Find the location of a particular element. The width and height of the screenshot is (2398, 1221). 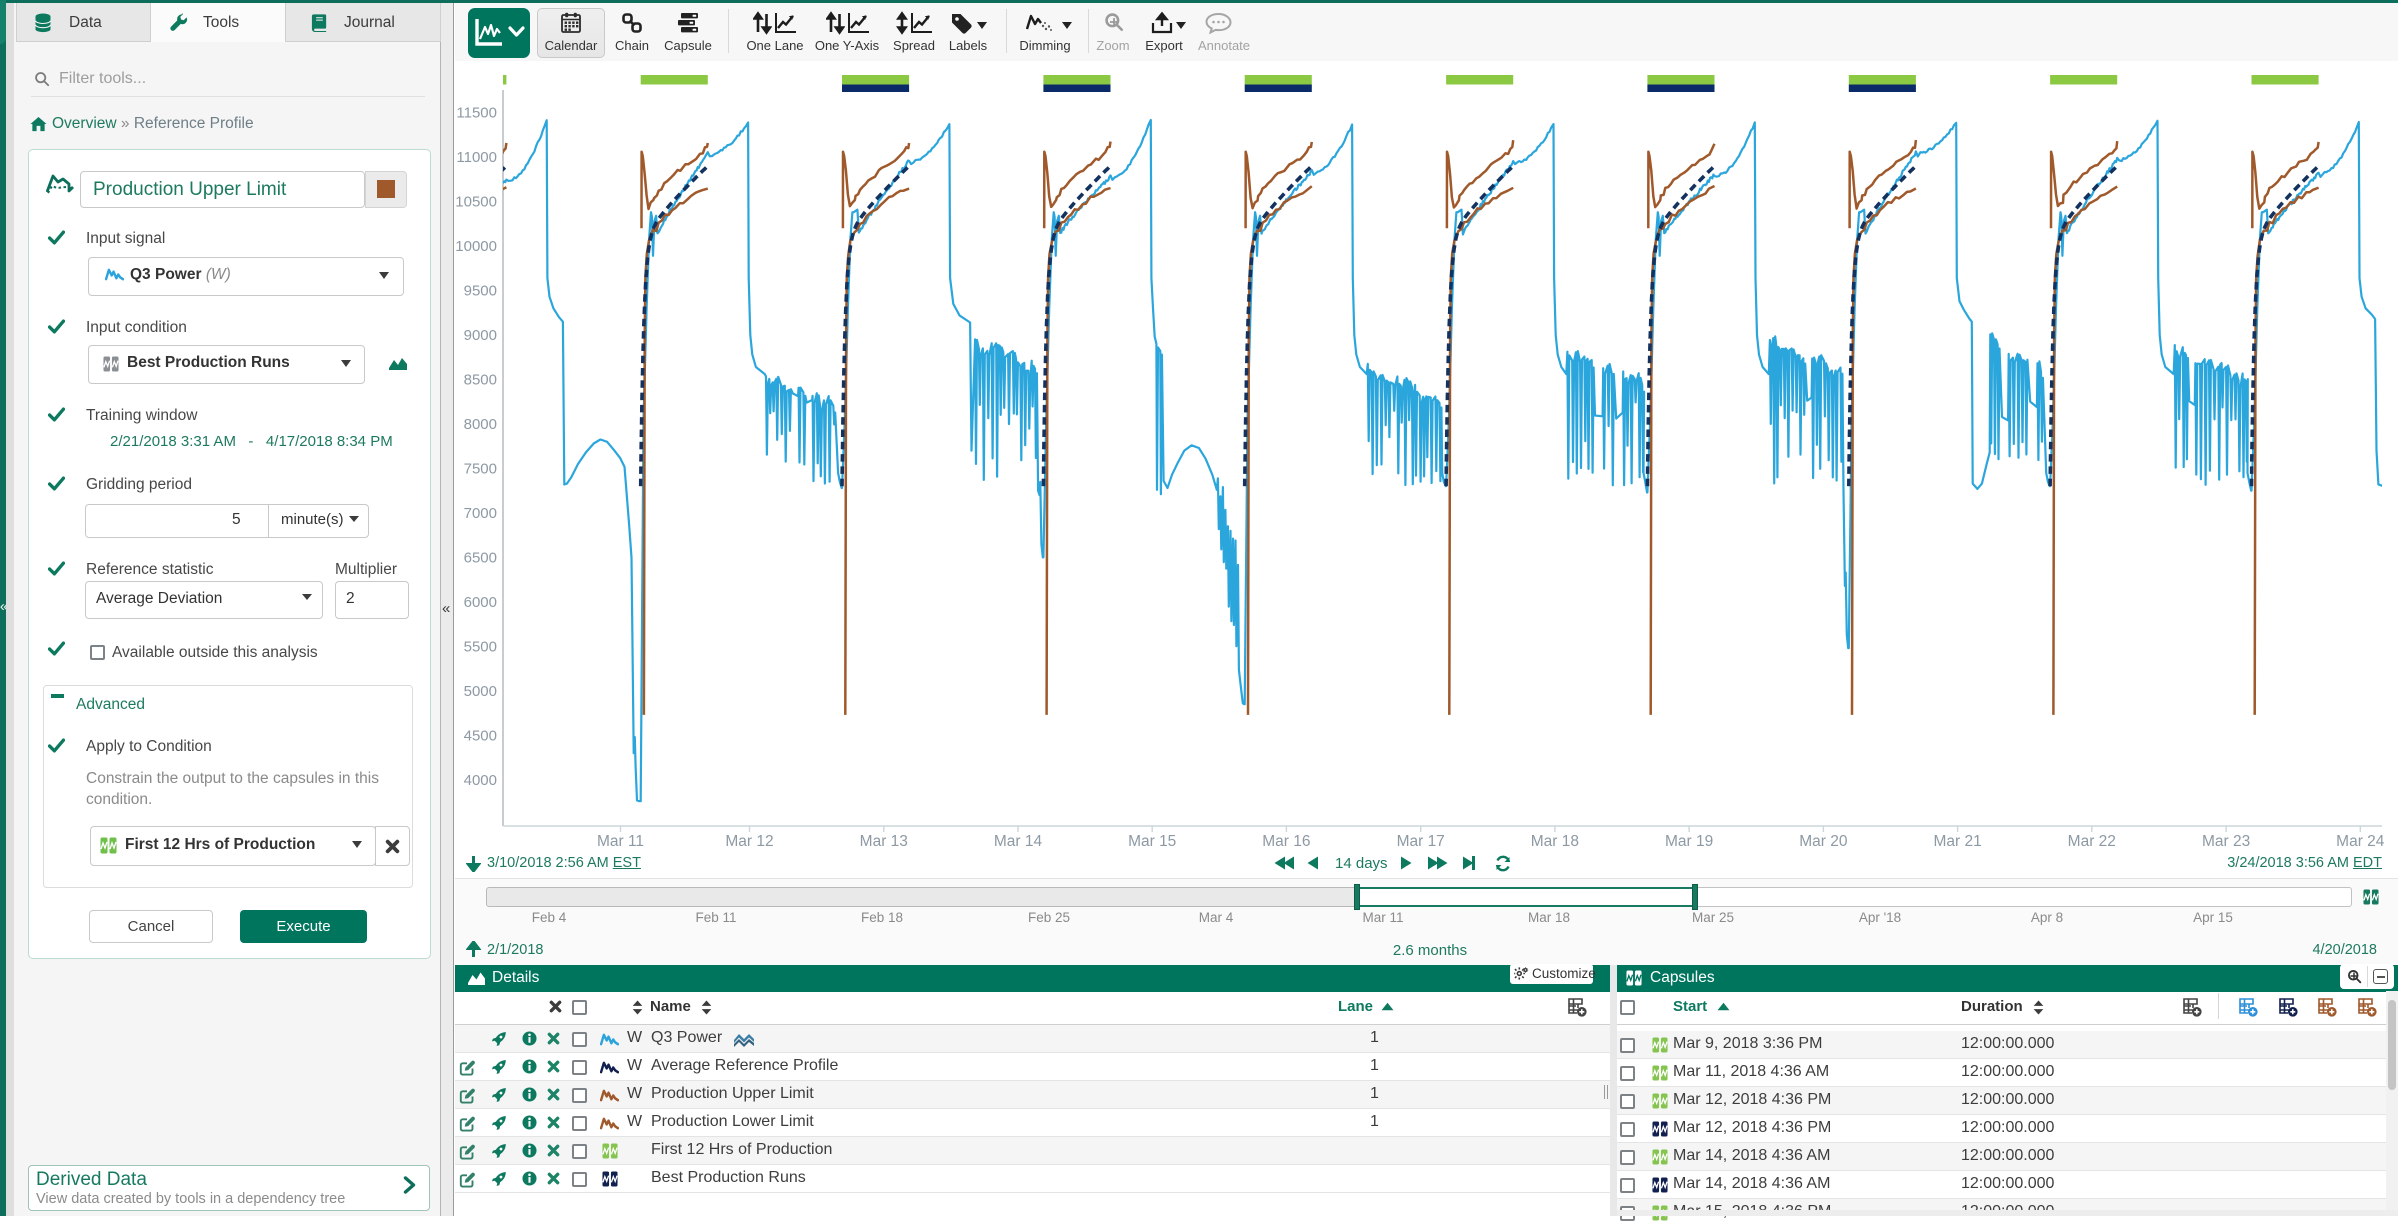

svg-text: Mar 21 is located at coordinates (1957, 841).